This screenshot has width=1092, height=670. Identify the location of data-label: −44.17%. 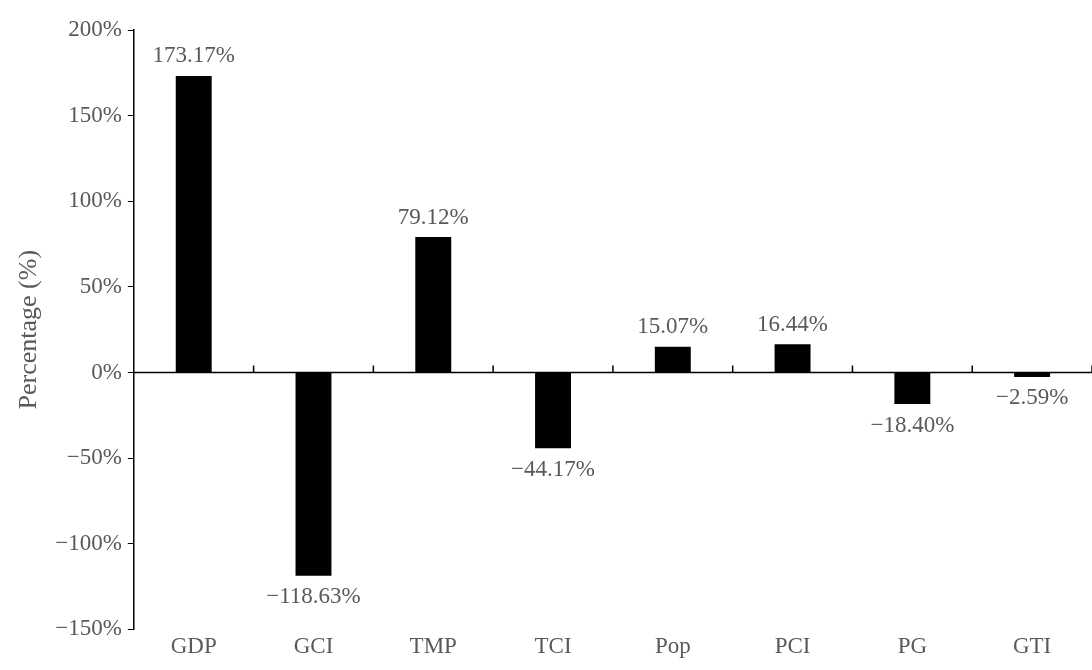
(553, 468).